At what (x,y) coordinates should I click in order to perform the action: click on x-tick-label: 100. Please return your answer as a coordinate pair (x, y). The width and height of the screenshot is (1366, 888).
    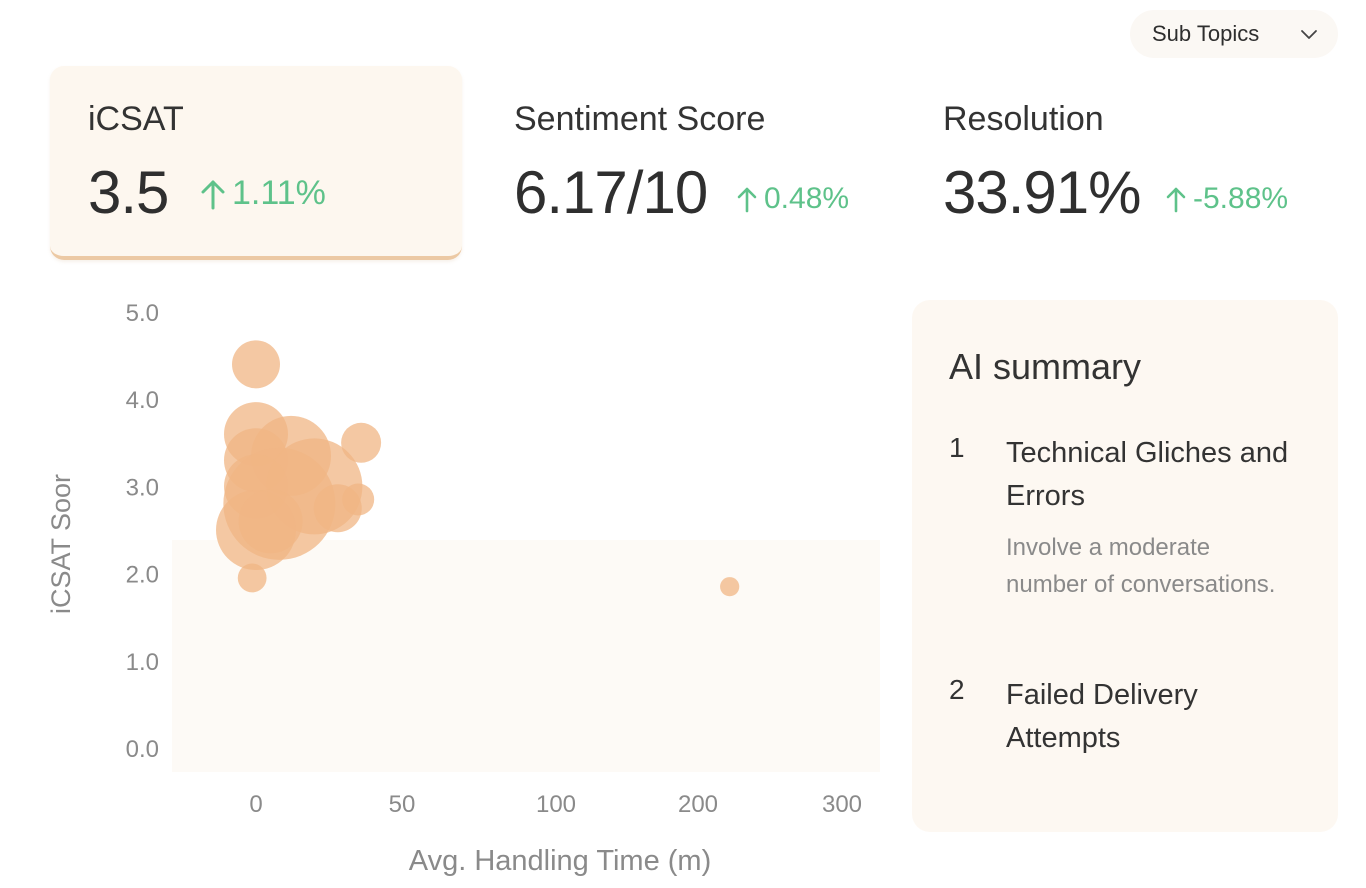
    Looking at the image, I should click on (556, 804).